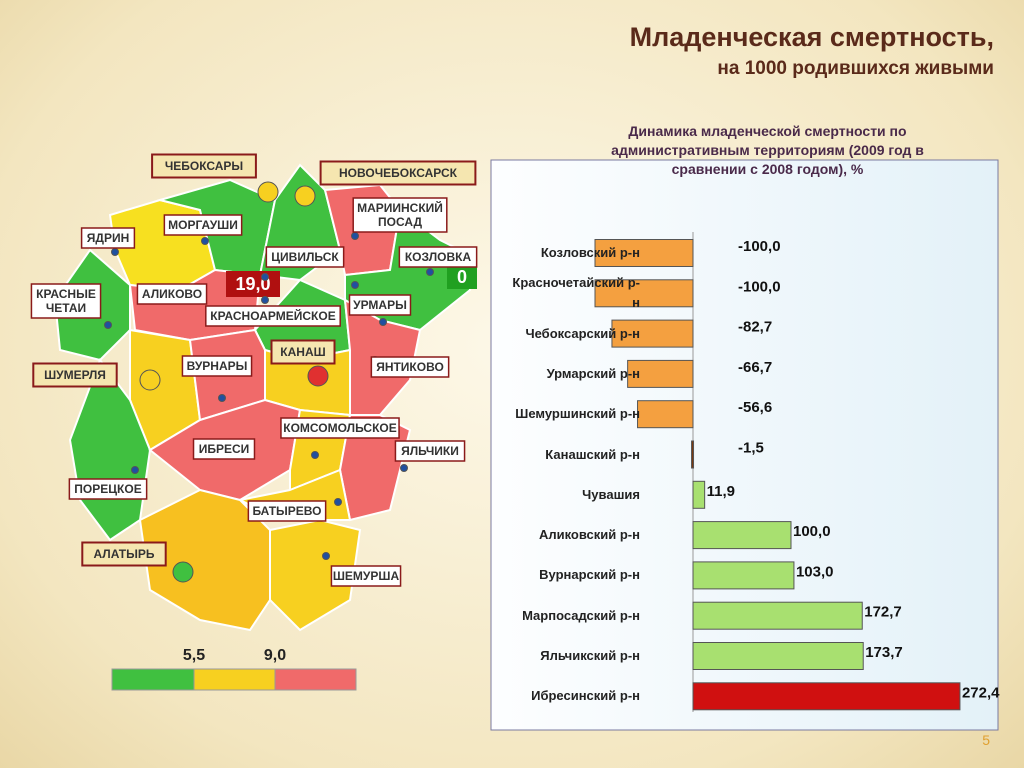 The image size is (1024, 768). I want to click on map-label: ПОСАД, so click(400, 222).